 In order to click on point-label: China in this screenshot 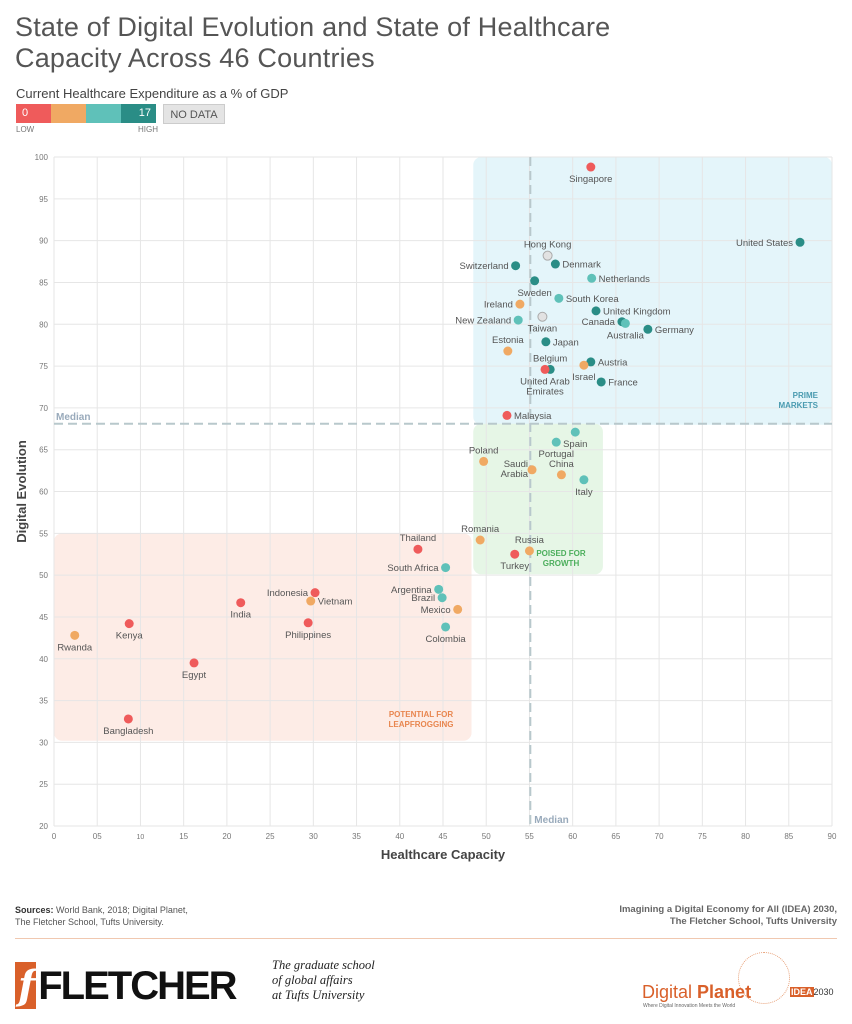, I will do `click(562, 464)`.